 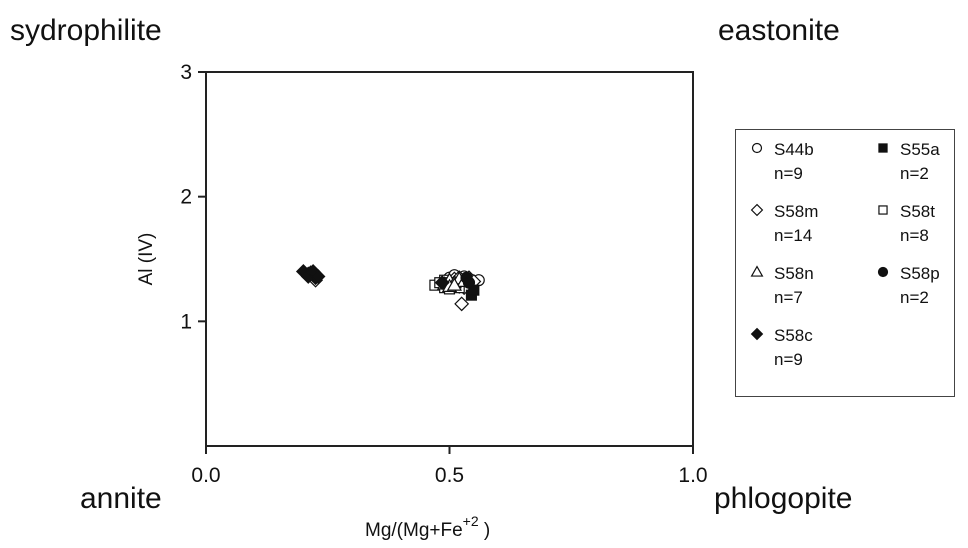 What do you see at coordinates (920, 273) in the screenshot?
I see `legend-series-name: S58p` at bounding box center [920, 273].